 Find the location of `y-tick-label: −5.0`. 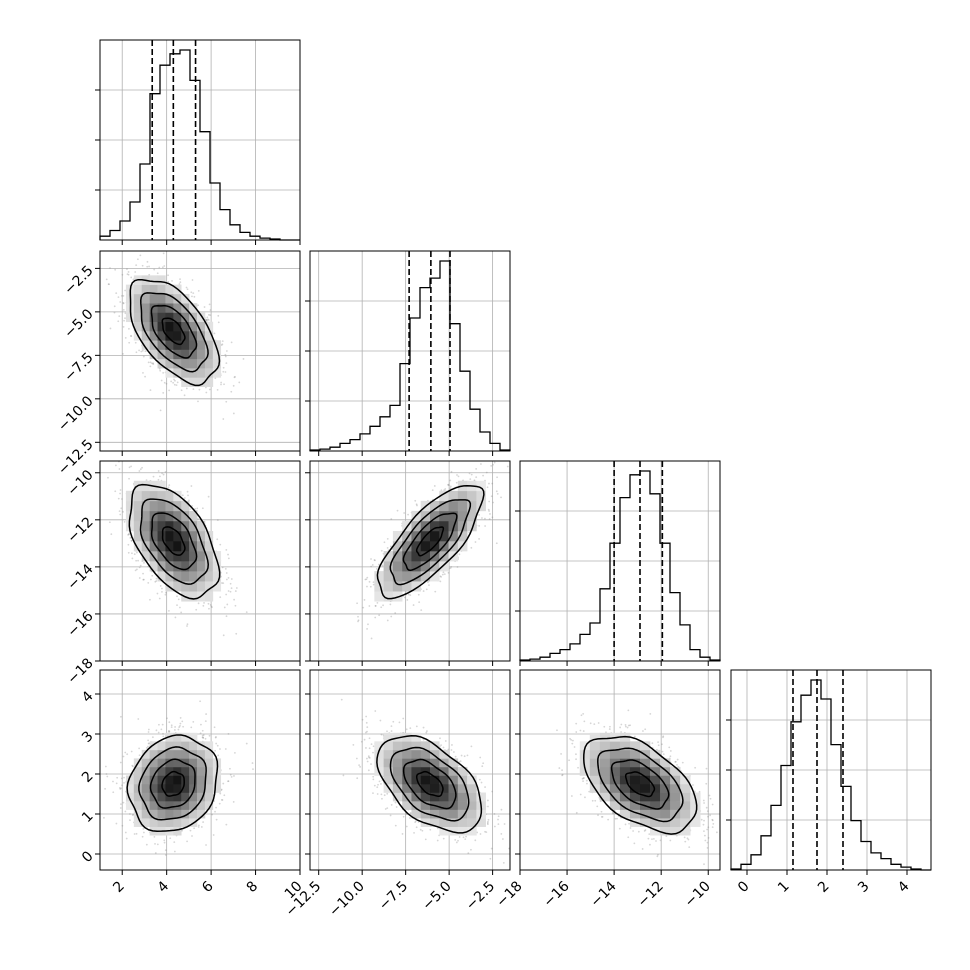

y-tick-label: −5.0 is located at coordinates (78, 323).